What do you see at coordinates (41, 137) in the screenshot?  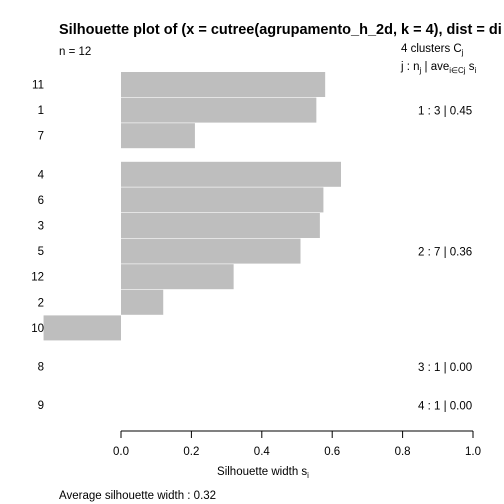 I see `row-label-7: 7` at bounding box center [41, 137].